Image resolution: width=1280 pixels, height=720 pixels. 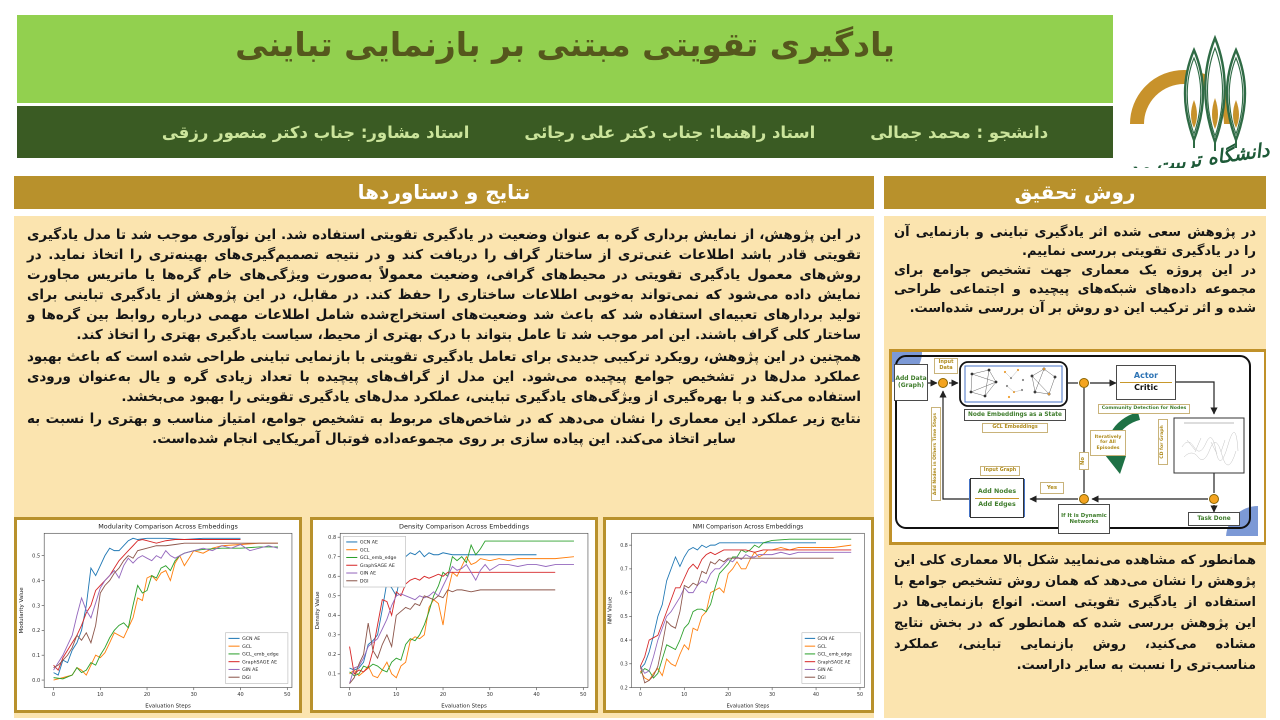 I want to click on results-panel-header: نتایج و دستاوردها, so click(x=444, y=192).